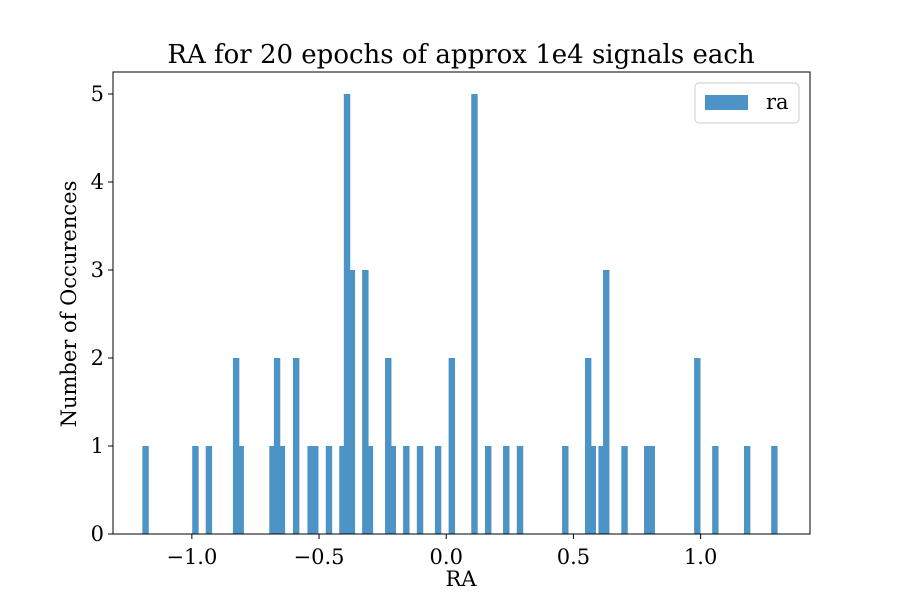 The width and height of the screenshot is (900, 600). I want to click on y-tick-label-4: 4, so click(97, 182).